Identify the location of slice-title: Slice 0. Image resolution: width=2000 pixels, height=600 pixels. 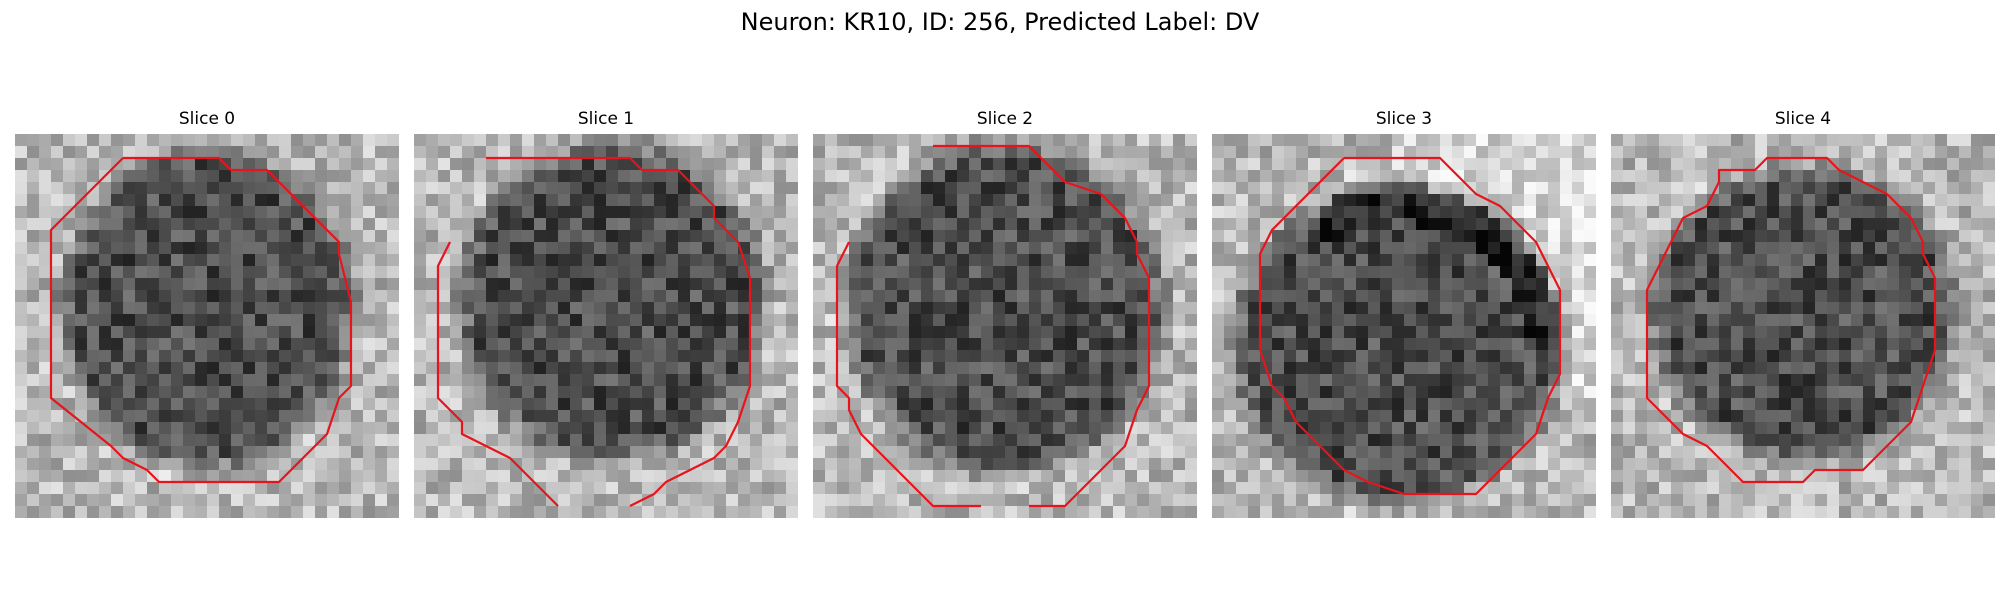
(207, 119).